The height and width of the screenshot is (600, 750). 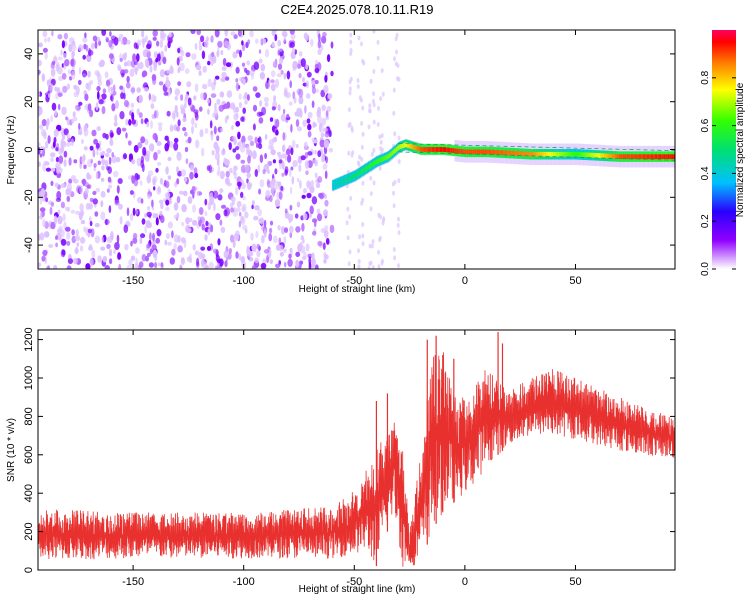 What do you see at coordinates (29, 149) in the screenshot?
I see `y-tick-label: 0` at bounding box center [29, 149].